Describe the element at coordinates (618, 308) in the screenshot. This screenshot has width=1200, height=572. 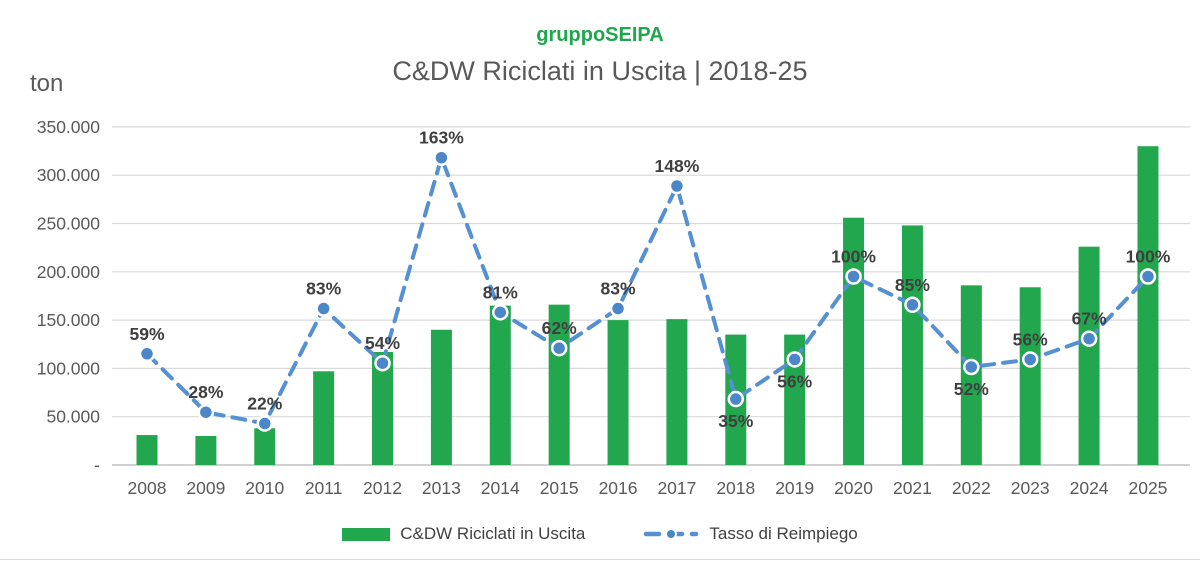
I see `marker-2016` at that location.